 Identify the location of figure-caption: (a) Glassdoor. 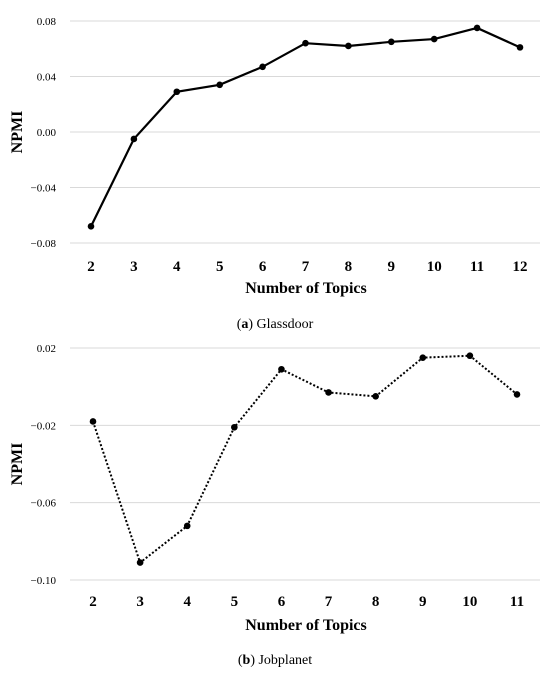
(275, 324).